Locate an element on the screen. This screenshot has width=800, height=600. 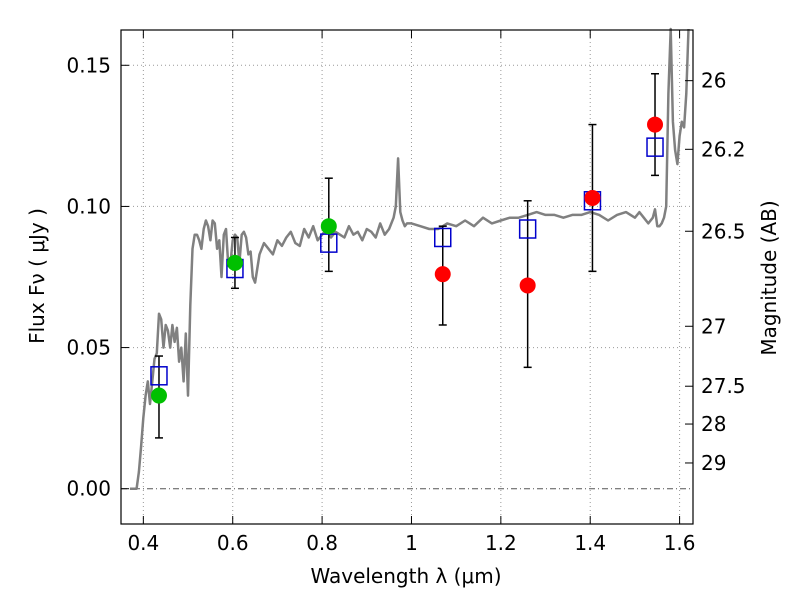
right-tick-label: 28 is located at coordinates (713, 424).